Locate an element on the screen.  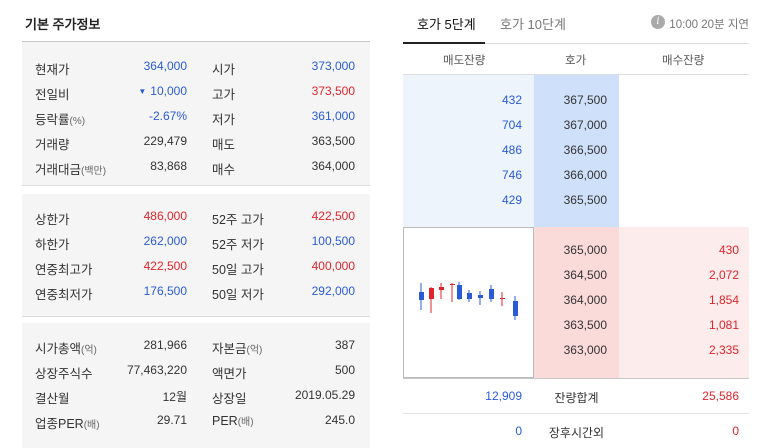
info-label: 하한가 is located at coordinates (52, 245).